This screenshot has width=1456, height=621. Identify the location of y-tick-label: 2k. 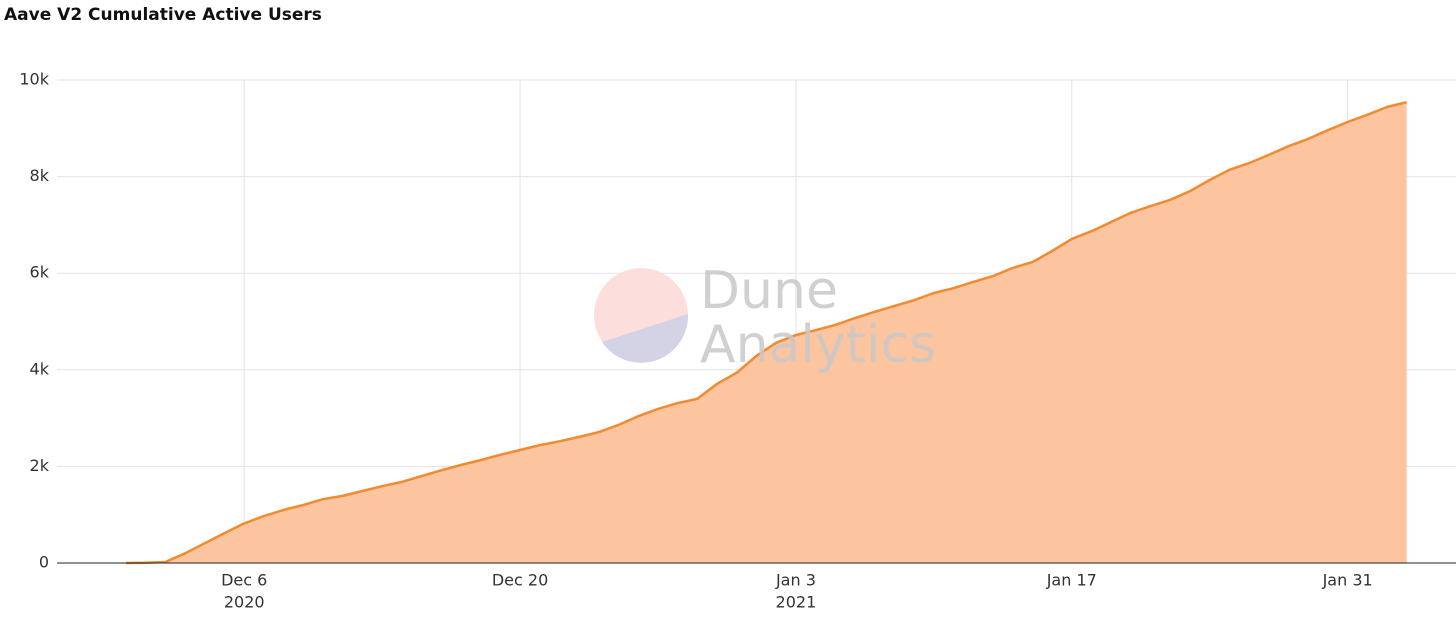
(40, 465).